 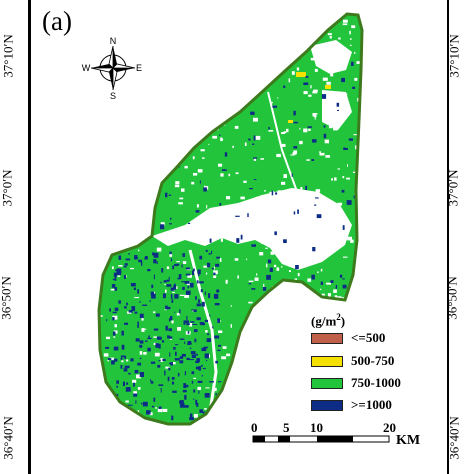 What do you see at coordinates (376, 382) in the screenshot?
I see `legend-label-mid-high: 750-1000` at bounding box center [376, 382].